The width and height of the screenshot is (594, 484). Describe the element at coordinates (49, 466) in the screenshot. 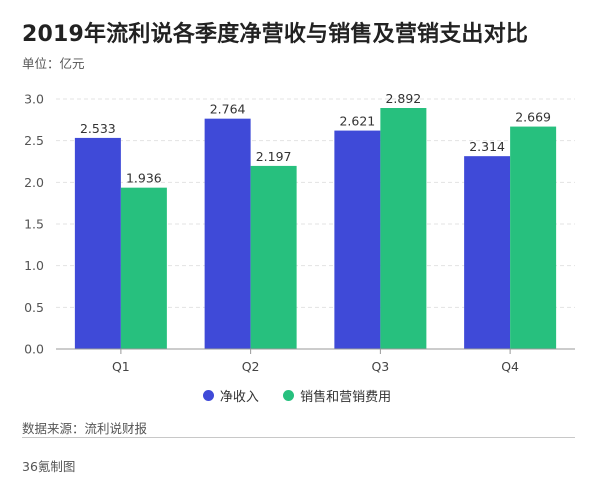

I see `credit: 36氪制图` at that location.